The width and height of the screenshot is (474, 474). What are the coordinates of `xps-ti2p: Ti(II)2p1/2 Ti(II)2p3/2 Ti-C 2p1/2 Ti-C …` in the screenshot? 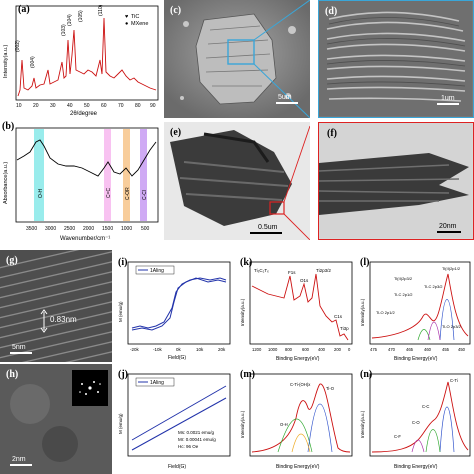 It's located at (415, 311).